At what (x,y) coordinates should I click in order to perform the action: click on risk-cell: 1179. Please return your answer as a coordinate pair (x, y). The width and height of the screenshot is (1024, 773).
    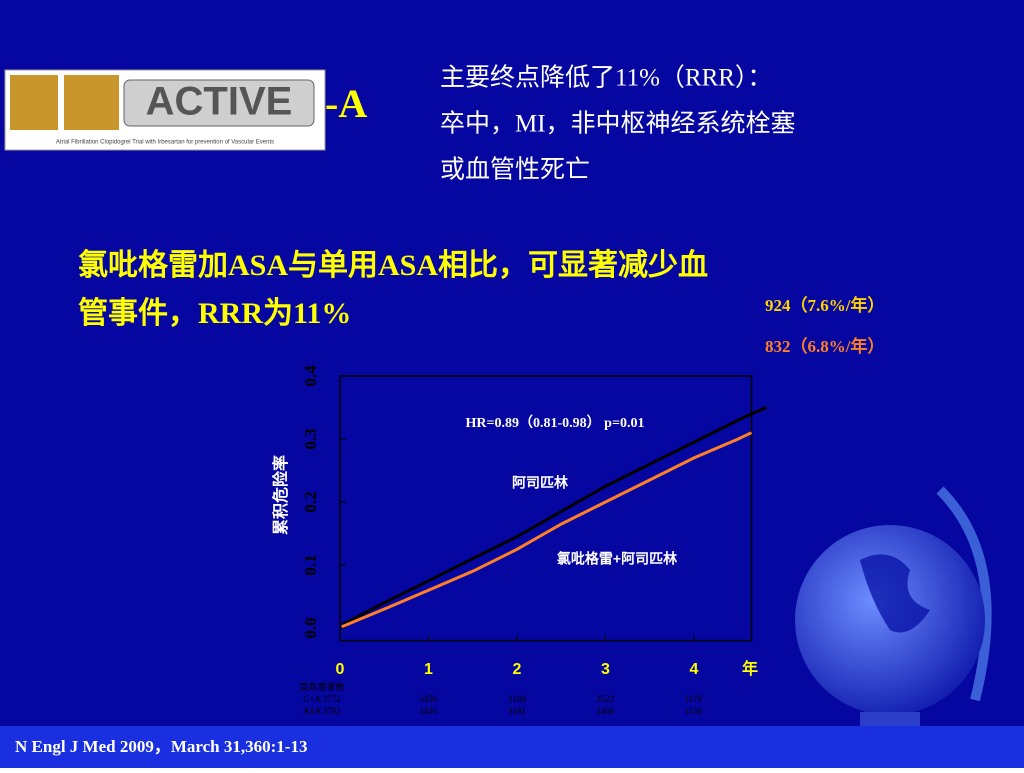
    Looking at the image, I should click on (693, 699).